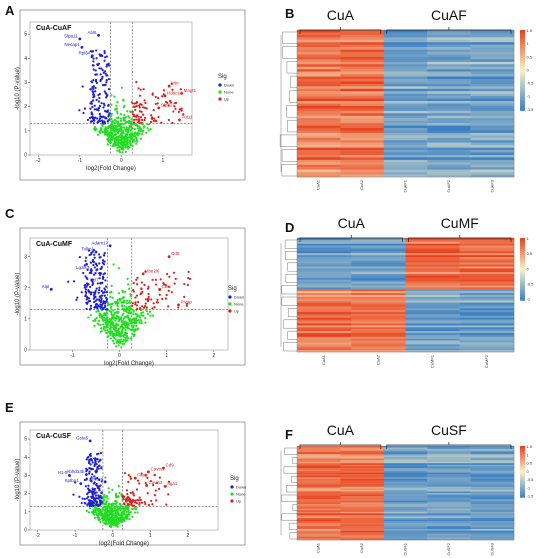 Image resolution: width=550 pixels, height=558 pixels. I want to click on gene-label: Necap1, so click(72, 44).